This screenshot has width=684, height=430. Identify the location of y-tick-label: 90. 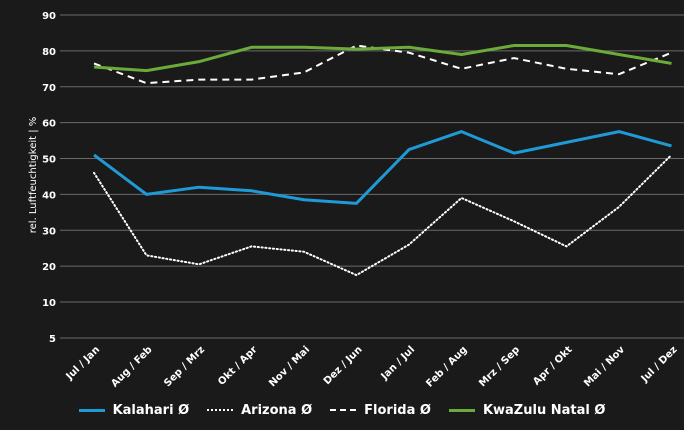
(49, 16).